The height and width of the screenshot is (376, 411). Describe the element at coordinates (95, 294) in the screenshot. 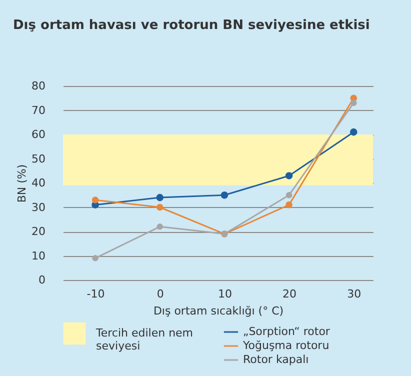

I see `x-tick-label: -10` at that location.